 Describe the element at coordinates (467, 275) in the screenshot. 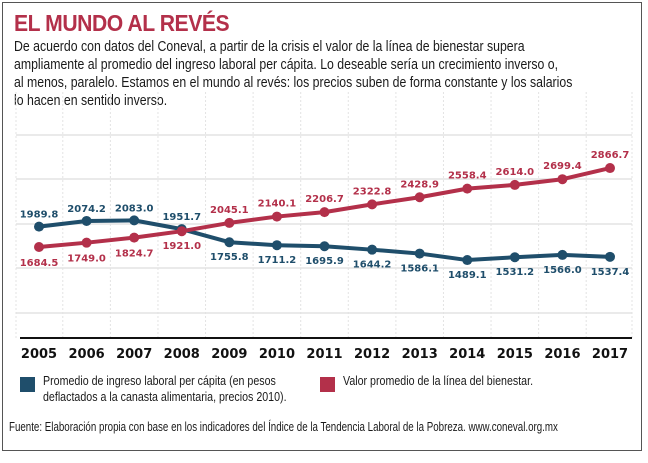

I see `data-label: 1489.1` at that location.